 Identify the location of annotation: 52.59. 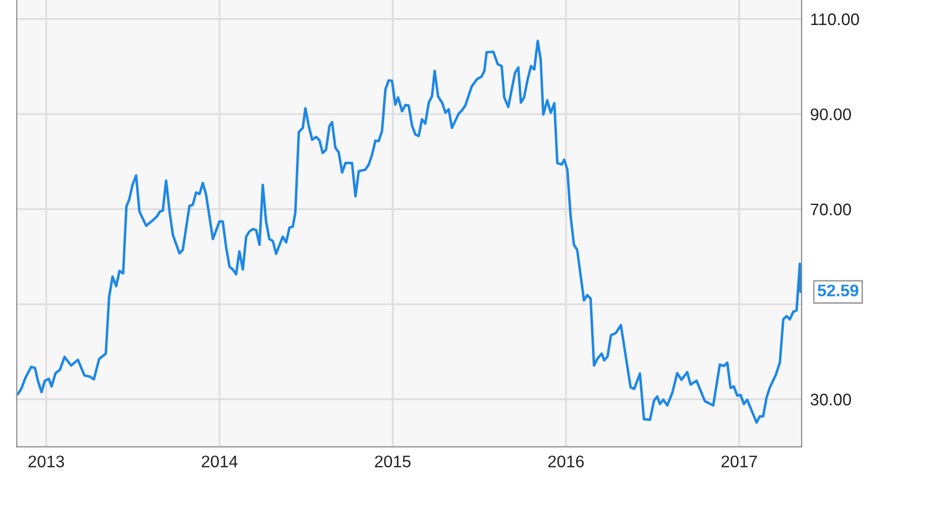
(838, 290).